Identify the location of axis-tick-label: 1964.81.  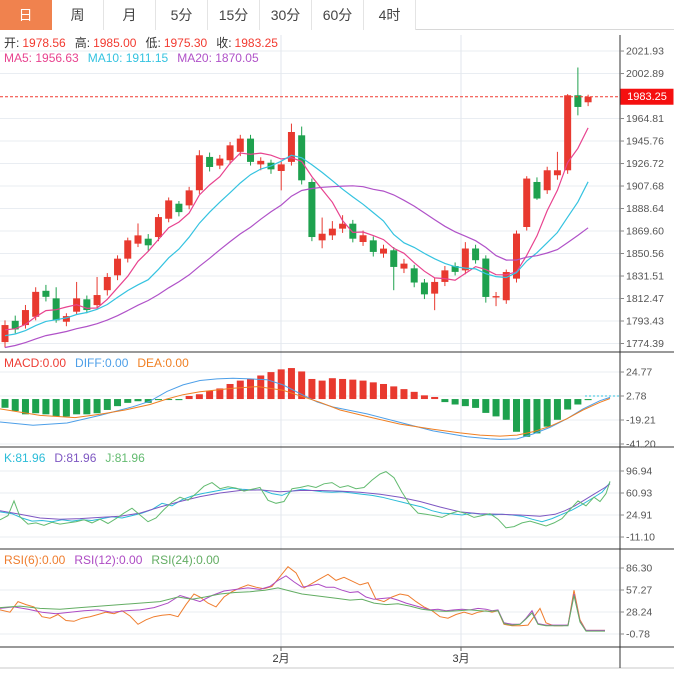
(645, 119).